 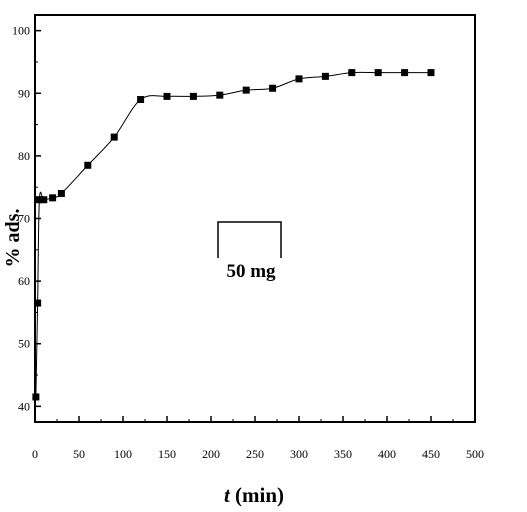 What do you see at coordinates (431, 454) in the screenshot?
I see `x-tick-label-9: 450` at bounding box center [431, 454].